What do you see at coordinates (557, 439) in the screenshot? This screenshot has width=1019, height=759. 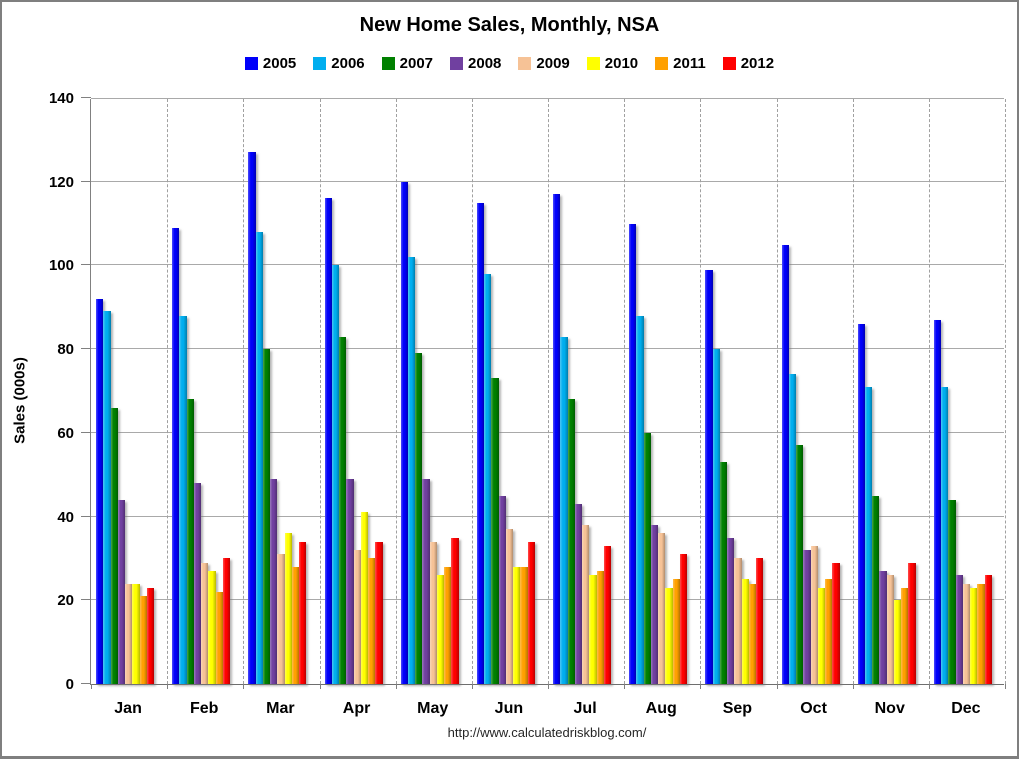 I see `bar-2005-jul` at bounding box center [557, 439].